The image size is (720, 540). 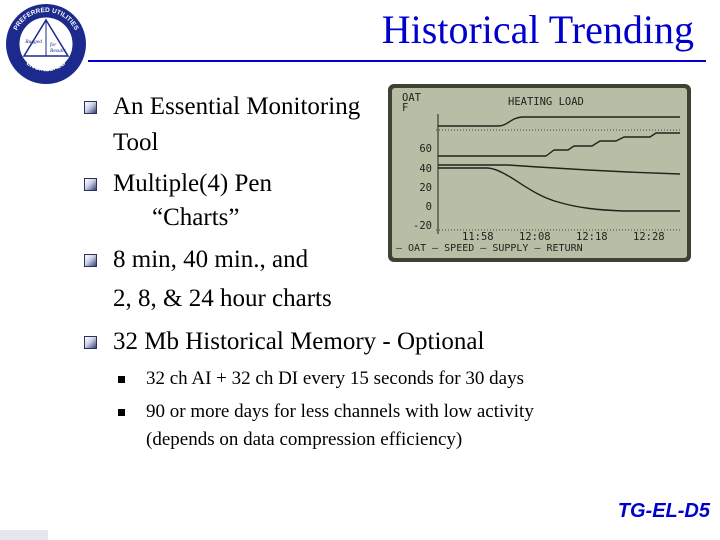 I want to click on logo-center-line: Results, so click(x=57, y=51).